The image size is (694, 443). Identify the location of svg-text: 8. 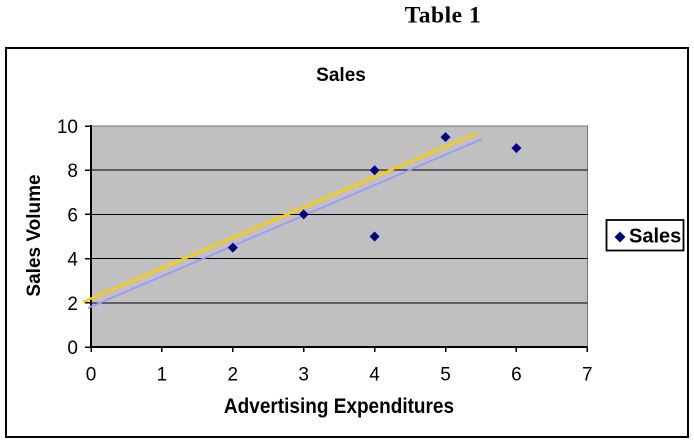
(72, 171).